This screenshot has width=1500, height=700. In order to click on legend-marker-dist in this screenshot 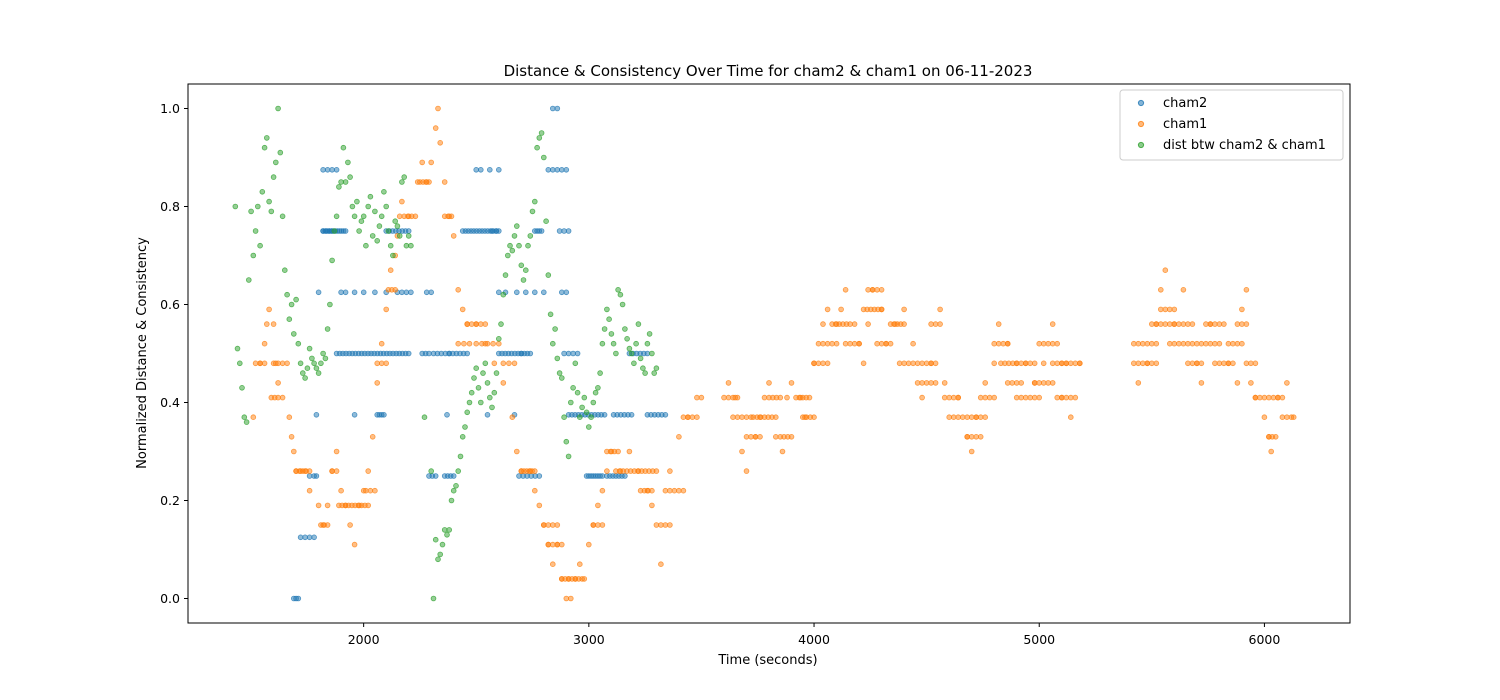, I will do `click(1141, 145)`.